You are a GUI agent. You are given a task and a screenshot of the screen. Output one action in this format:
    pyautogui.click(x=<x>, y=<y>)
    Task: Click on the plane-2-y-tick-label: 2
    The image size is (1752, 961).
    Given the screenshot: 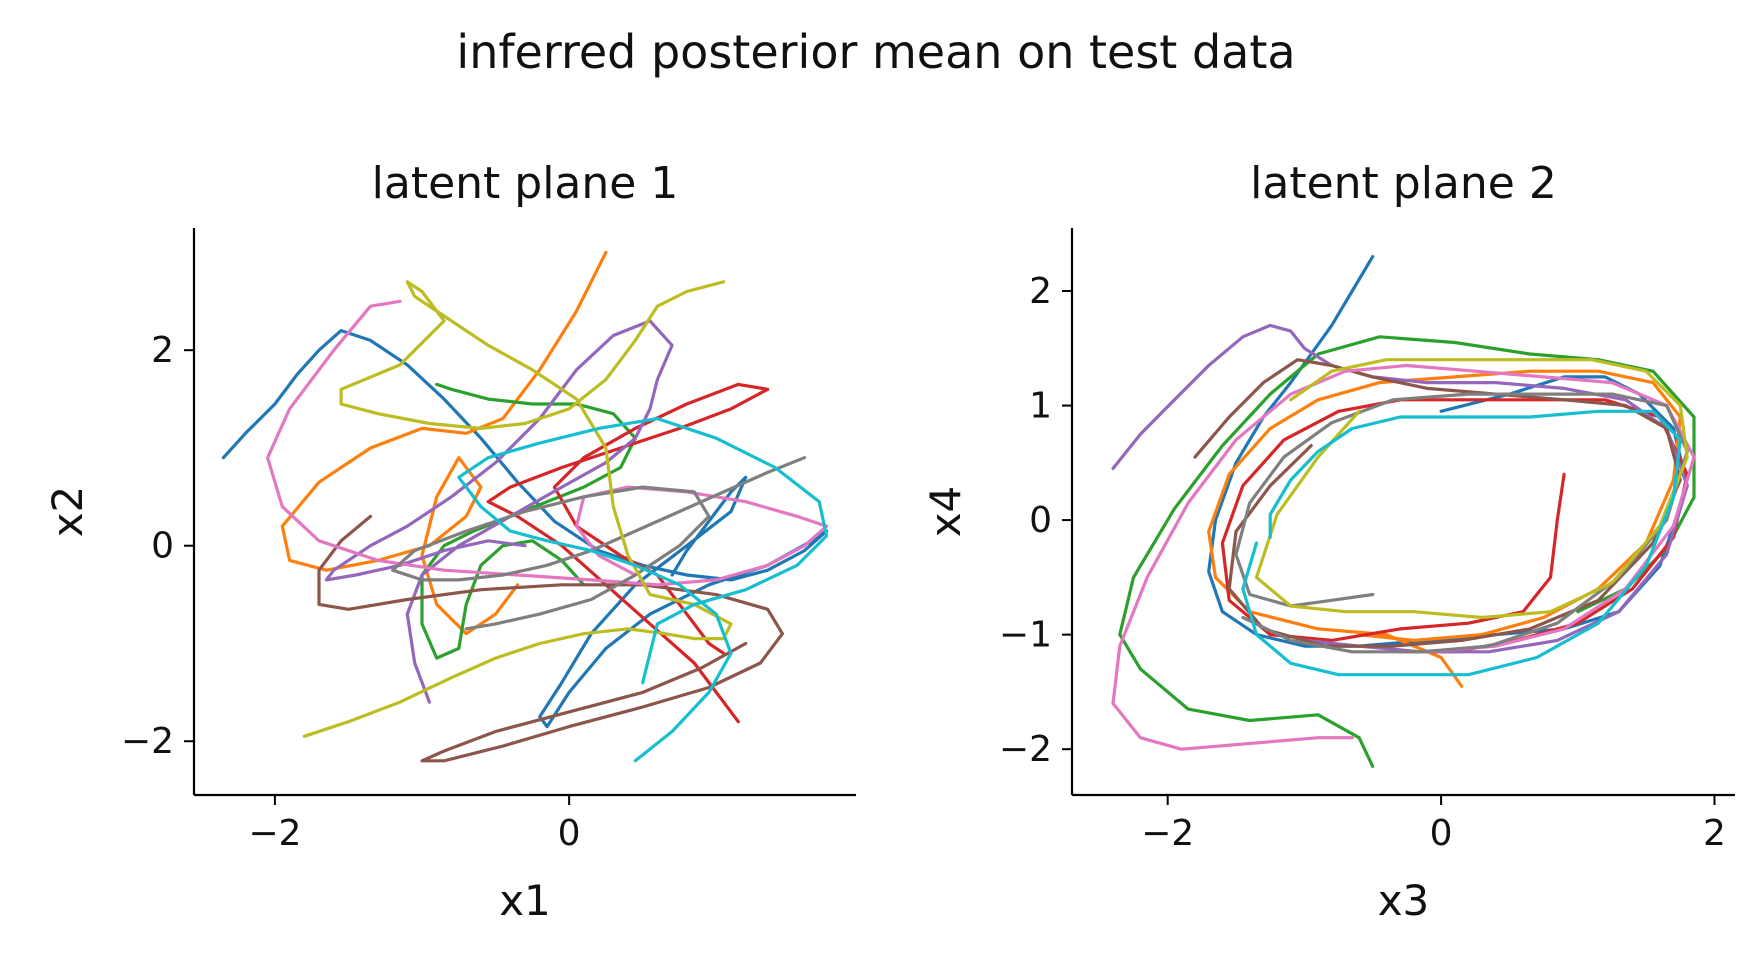 What is the action you would take?
    pyautogui.click(x=1040, y=291)
    